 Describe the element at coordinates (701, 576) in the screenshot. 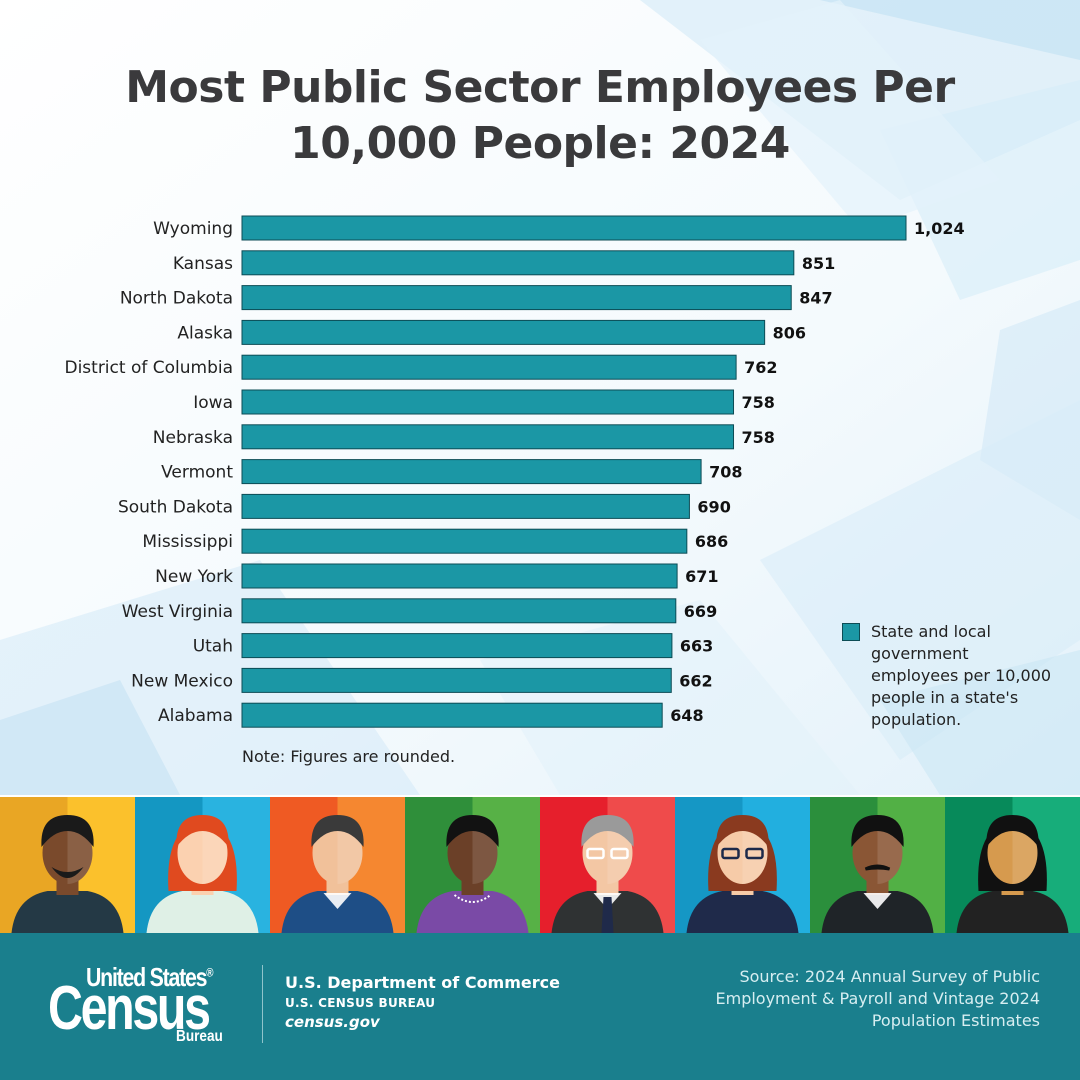

I see `value-label: 671` at that location.